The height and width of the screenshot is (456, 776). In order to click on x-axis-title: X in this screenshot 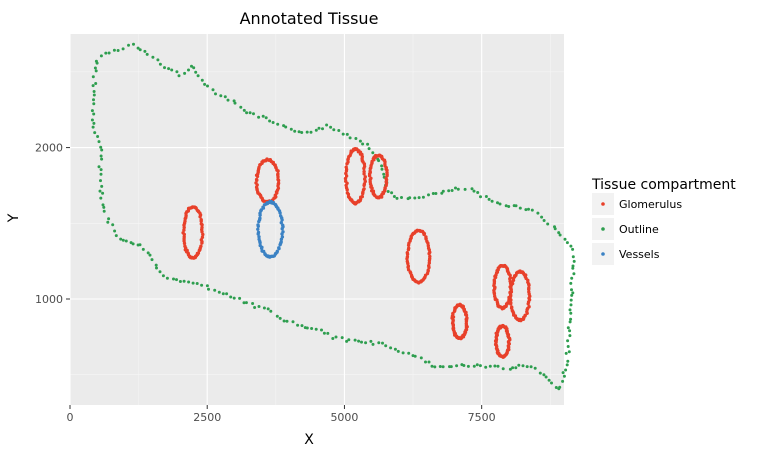, I will do `click(309, 440)`.